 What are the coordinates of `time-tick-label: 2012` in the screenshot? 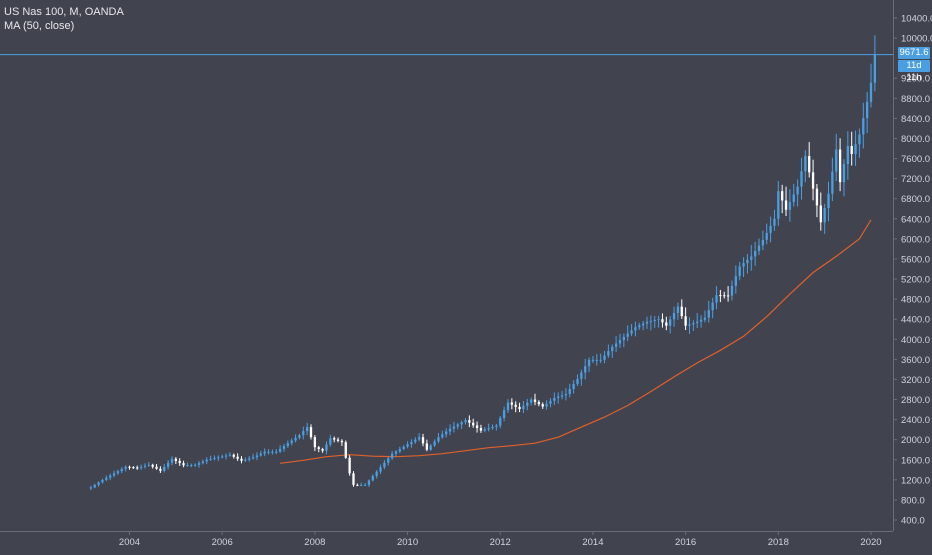 It's located at (500, 542).